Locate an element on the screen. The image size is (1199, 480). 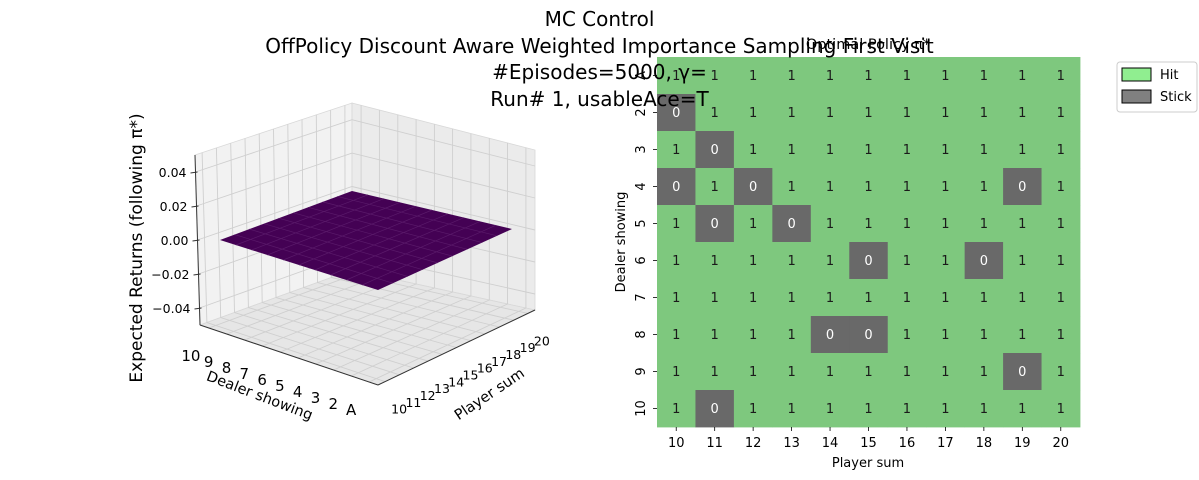
y-tick-label-3d: 4 is located at coordinates (298, 392).